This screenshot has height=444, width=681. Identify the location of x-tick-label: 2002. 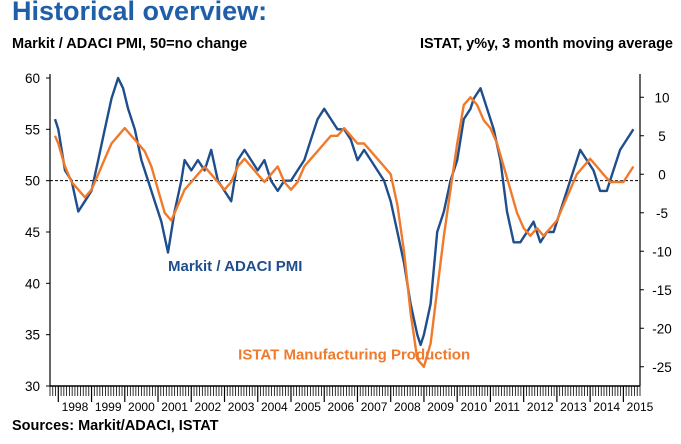
(208, 407).